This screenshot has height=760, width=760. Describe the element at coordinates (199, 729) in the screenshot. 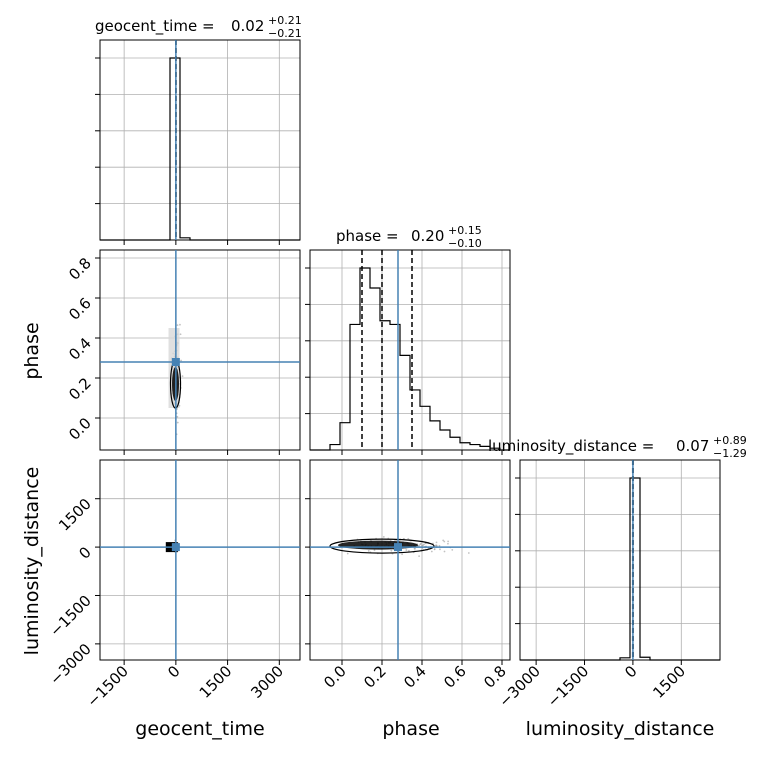

I see `xlabel-geocent-time: geocent_time` at that location.